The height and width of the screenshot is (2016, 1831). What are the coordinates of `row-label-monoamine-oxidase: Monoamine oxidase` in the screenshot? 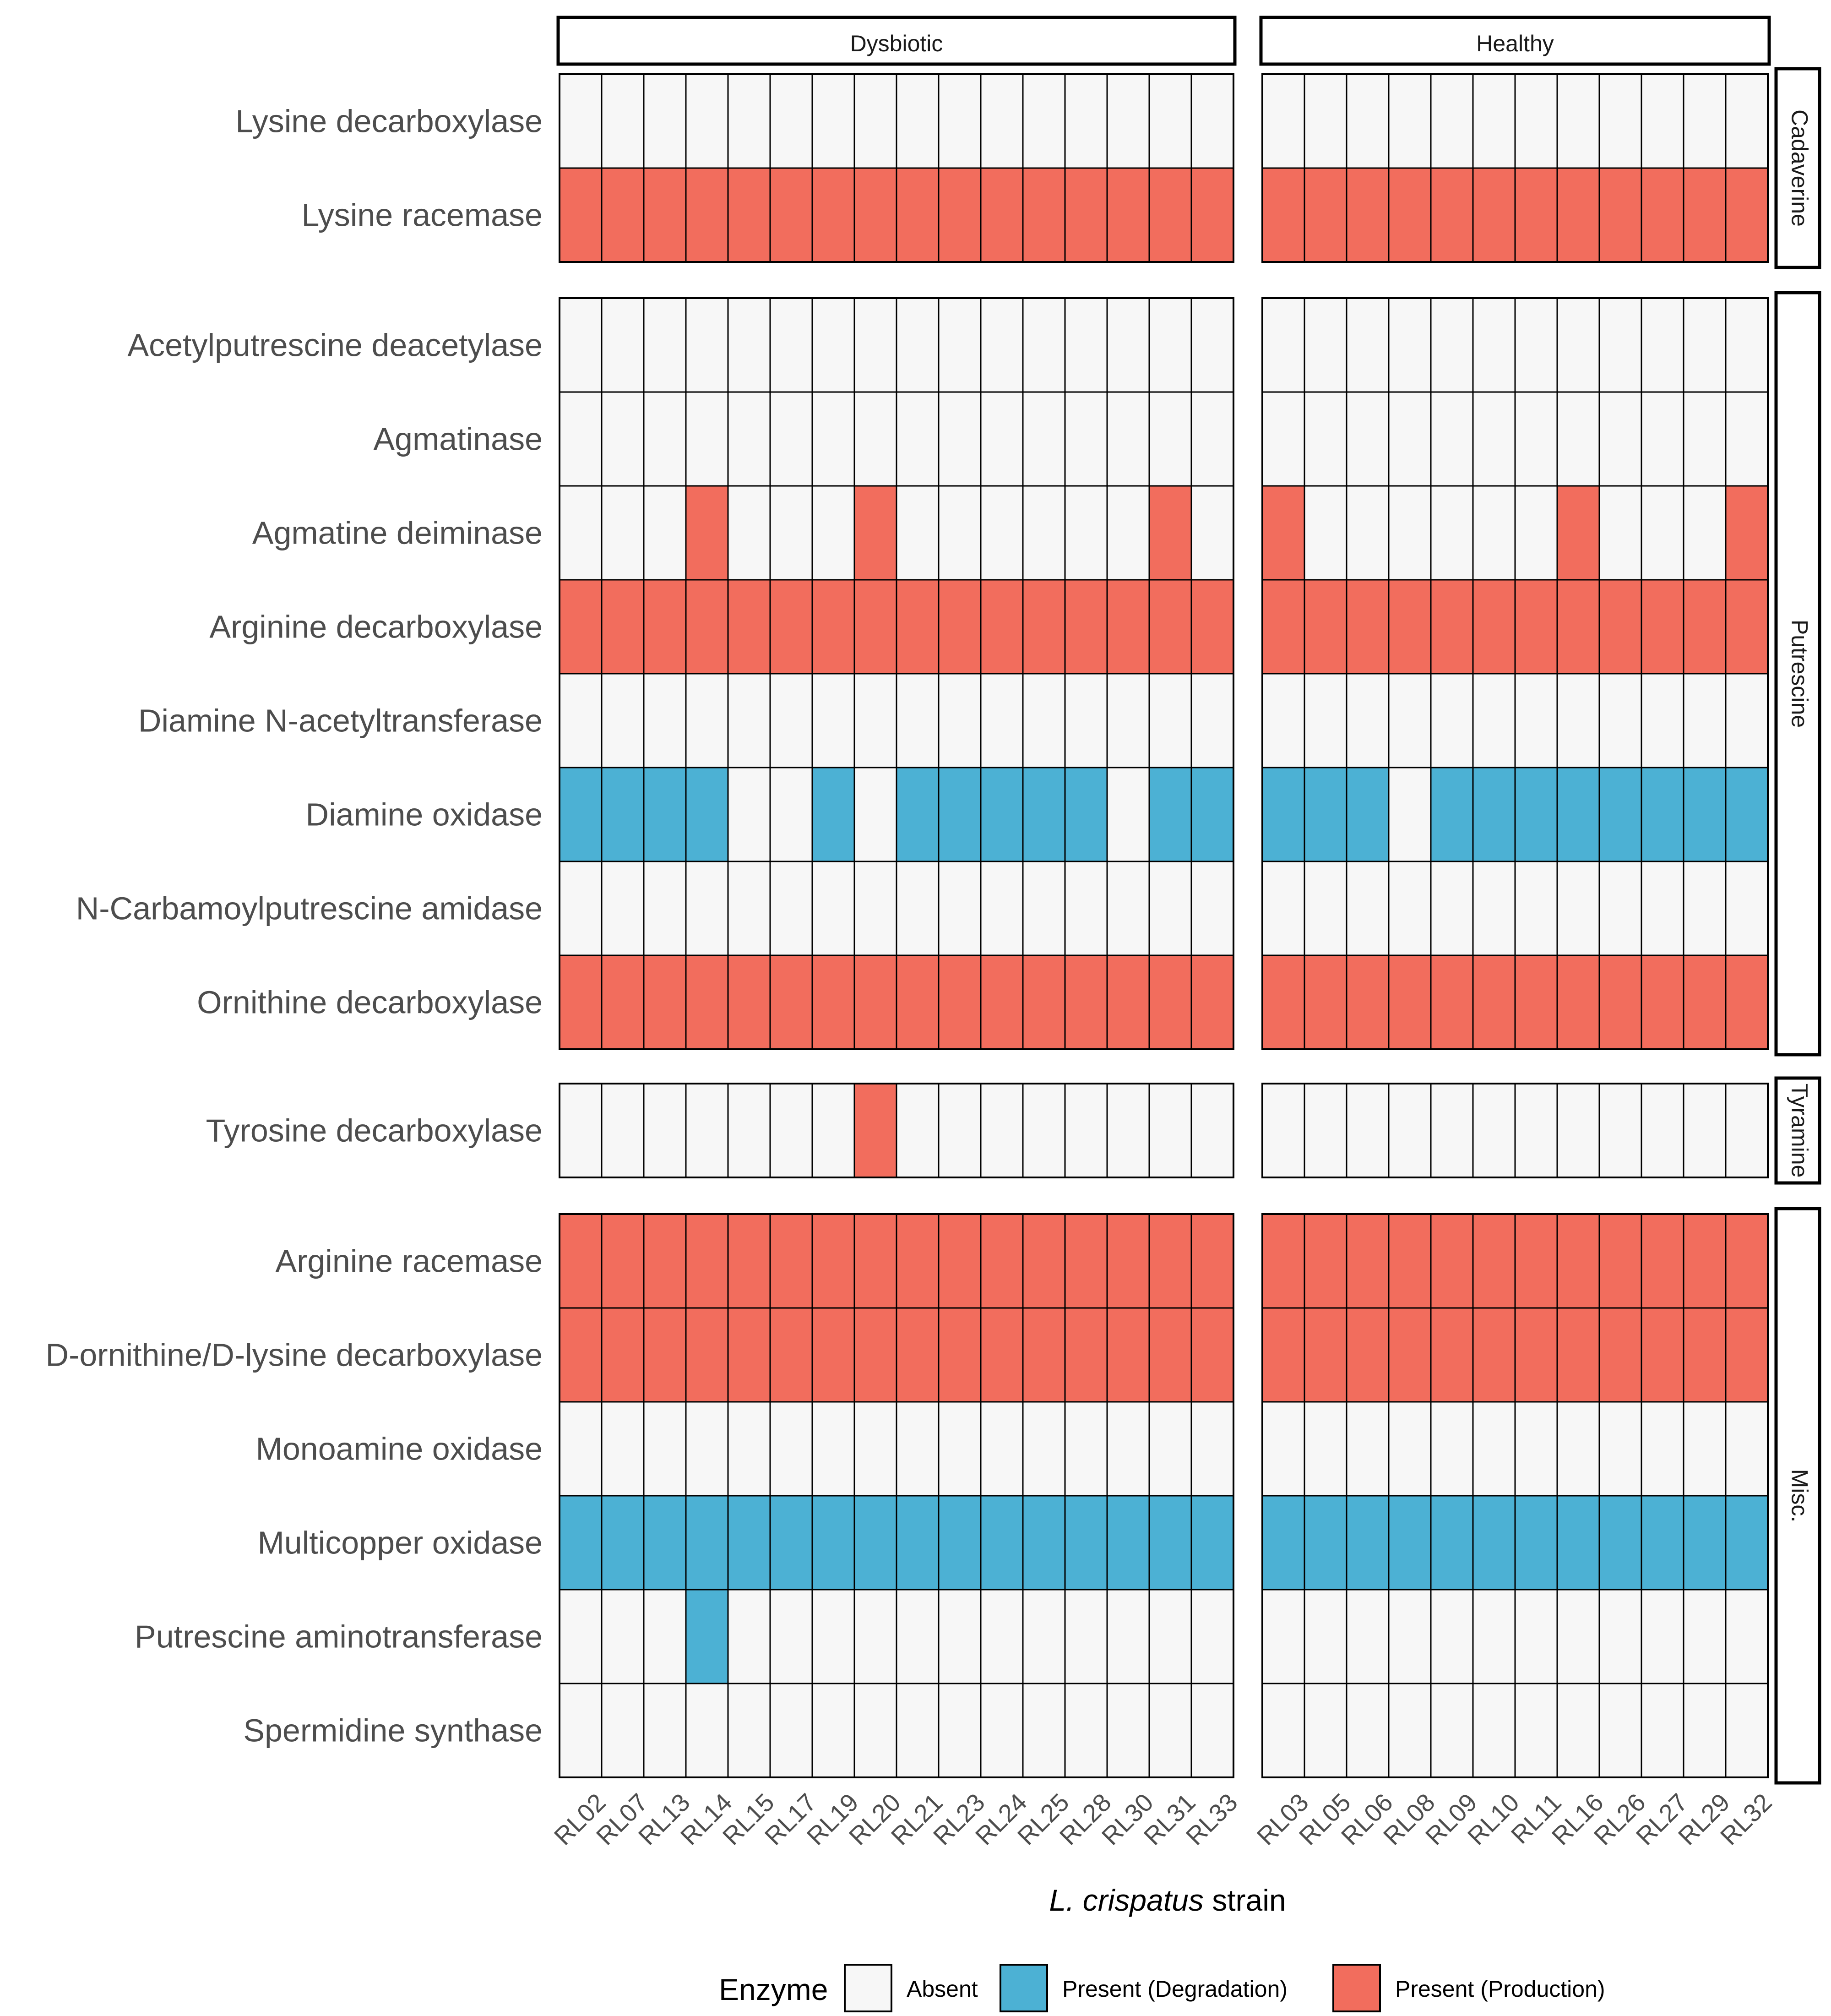 It's located at (399, 1449).